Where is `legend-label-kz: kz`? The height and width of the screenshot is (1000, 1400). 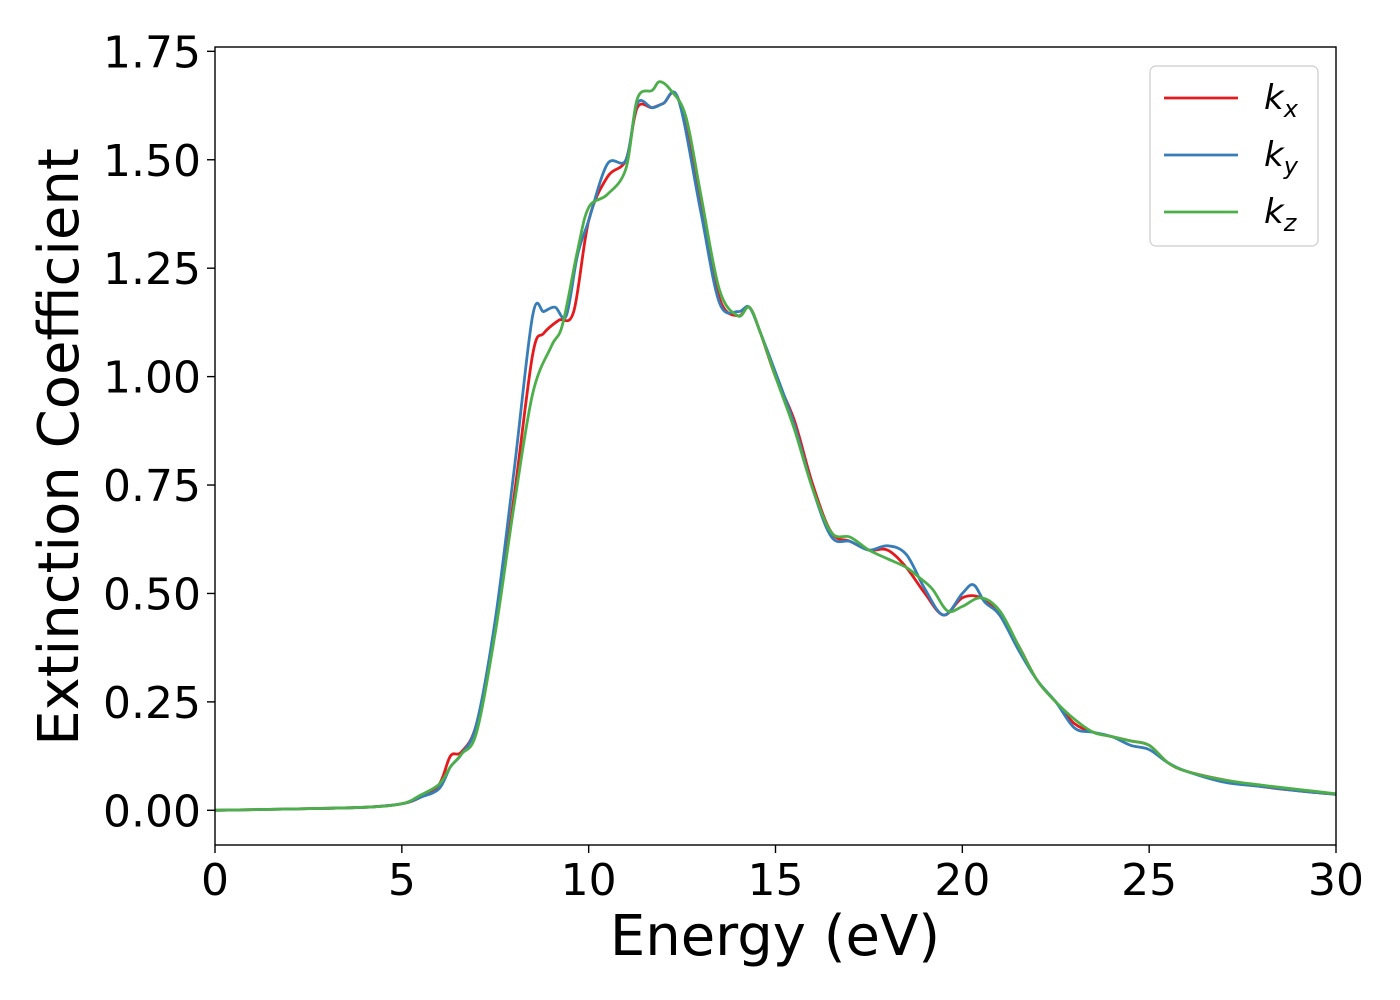
legend-label-kz: kz is located at coordinates (1281, 214).